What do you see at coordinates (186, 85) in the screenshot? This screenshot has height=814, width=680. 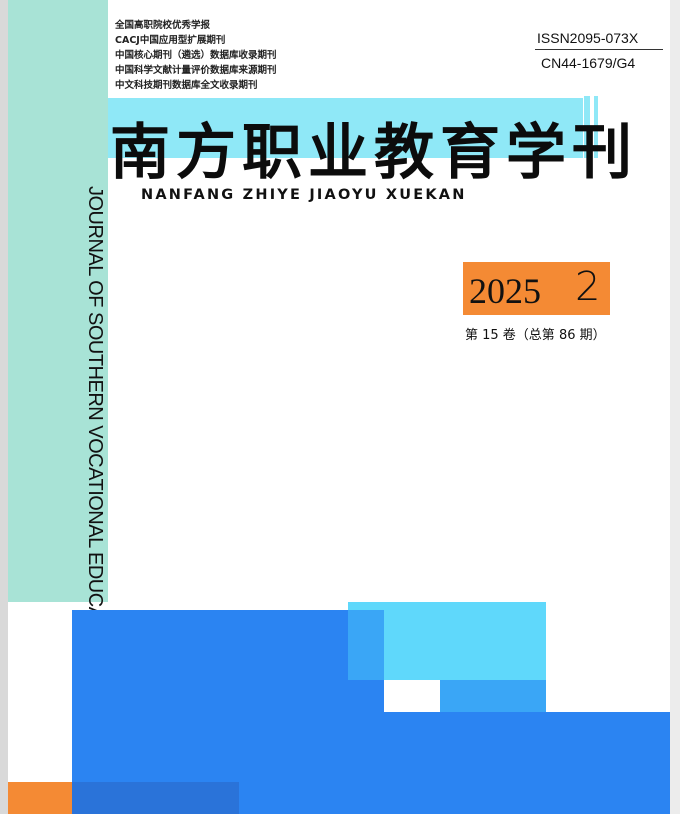 I see `indexing-item: 中文科技期刊数据库全文收录期刊` at bounding box center [186, 85].